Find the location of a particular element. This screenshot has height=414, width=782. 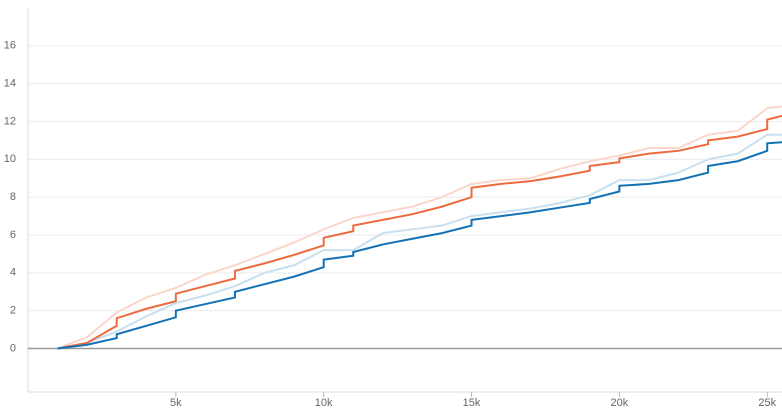

y-tick-label: 8 is located at coordinates (13, 197).